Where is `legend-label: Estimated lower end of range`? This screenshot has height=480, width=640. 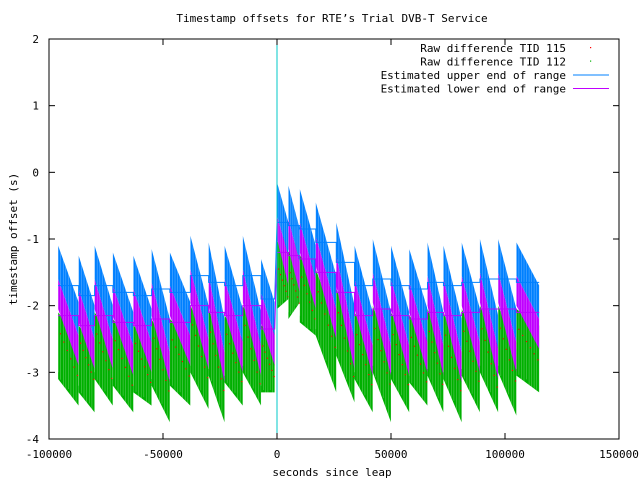
legend-label: Estimated lower end of range is located at coordinates (473, 89).